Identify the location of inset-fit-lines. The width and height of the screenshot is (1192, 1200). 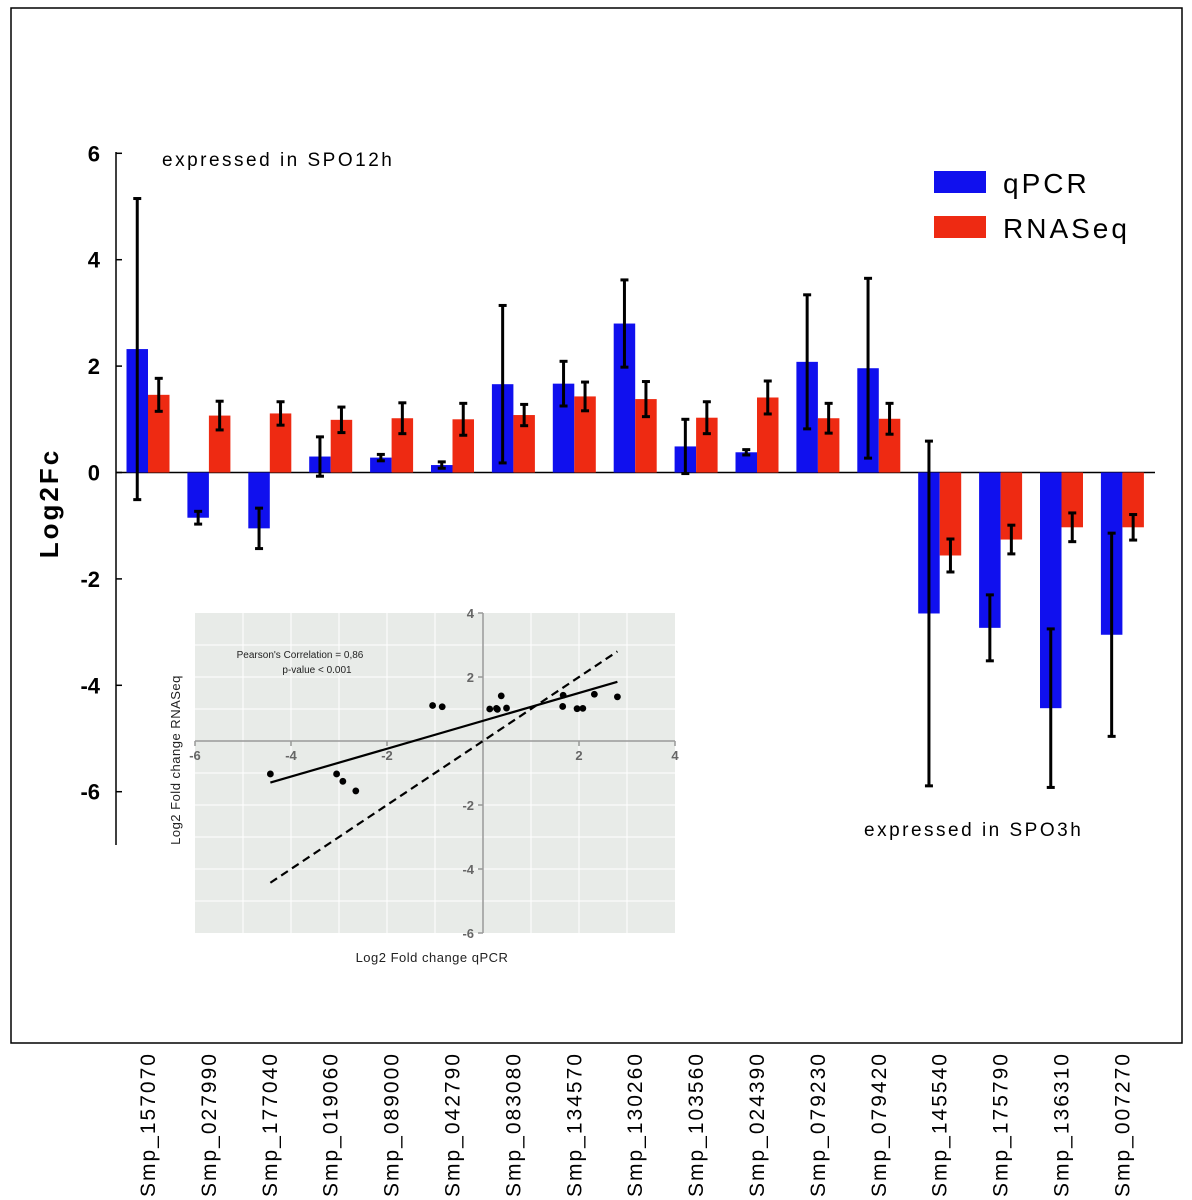
(444, 767).